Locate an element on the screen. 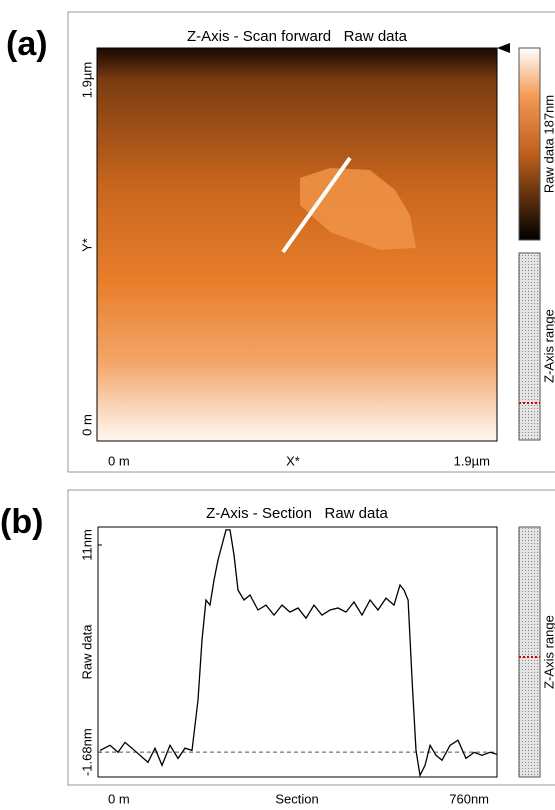  panel-title: Z-Axis - Scan forward Raw data is located at coordinates (297, 36).